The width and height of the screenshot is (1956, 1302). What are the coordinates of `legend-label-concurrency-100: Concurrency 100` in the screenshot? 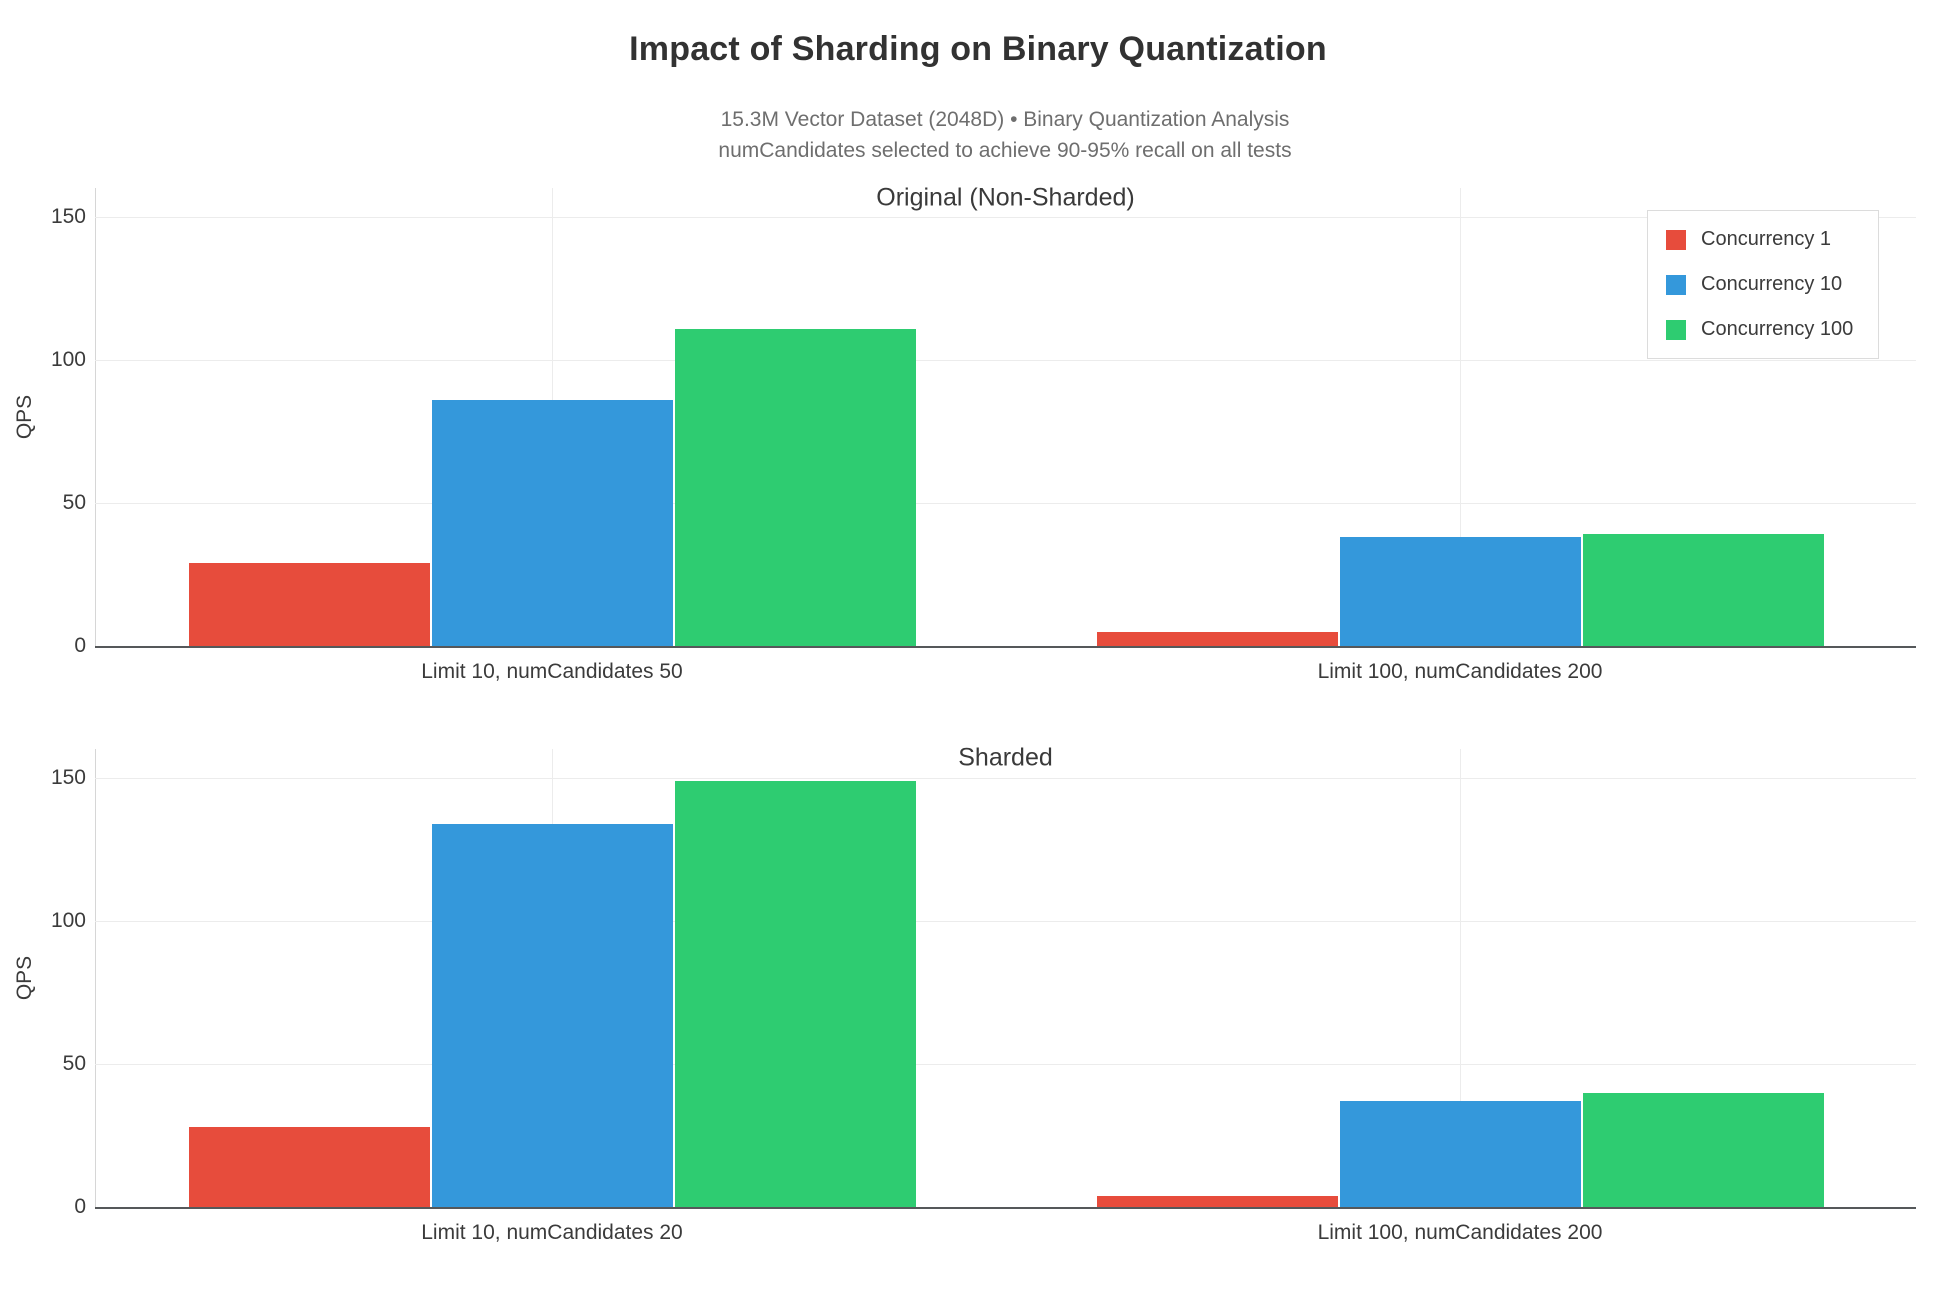 It's located at (1777, 329).